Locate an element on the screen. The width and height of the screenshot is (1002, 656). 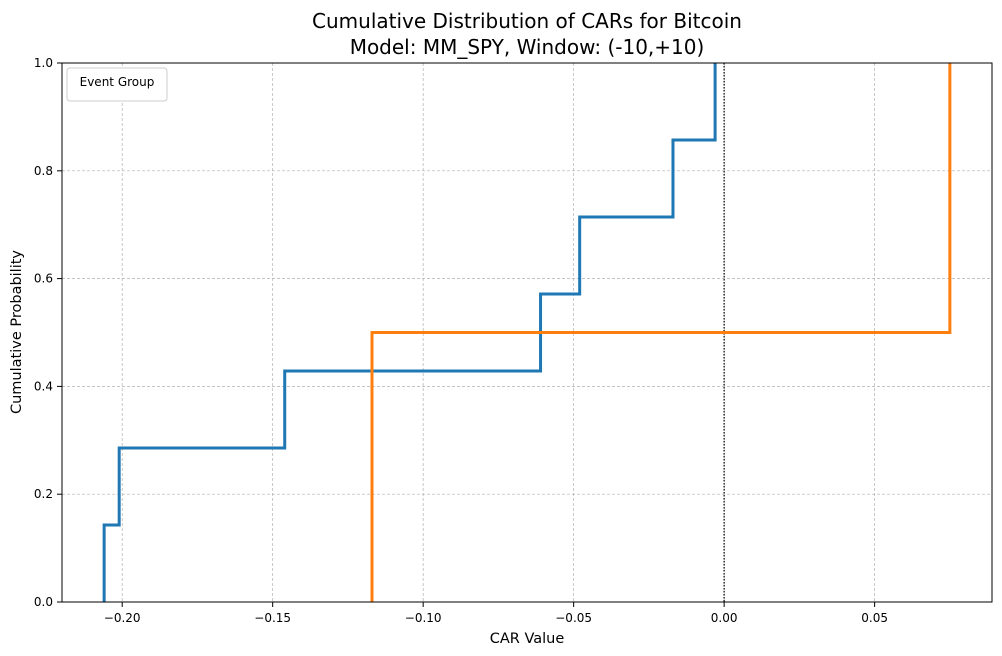
legend-box is located at coordinates (117, 84).